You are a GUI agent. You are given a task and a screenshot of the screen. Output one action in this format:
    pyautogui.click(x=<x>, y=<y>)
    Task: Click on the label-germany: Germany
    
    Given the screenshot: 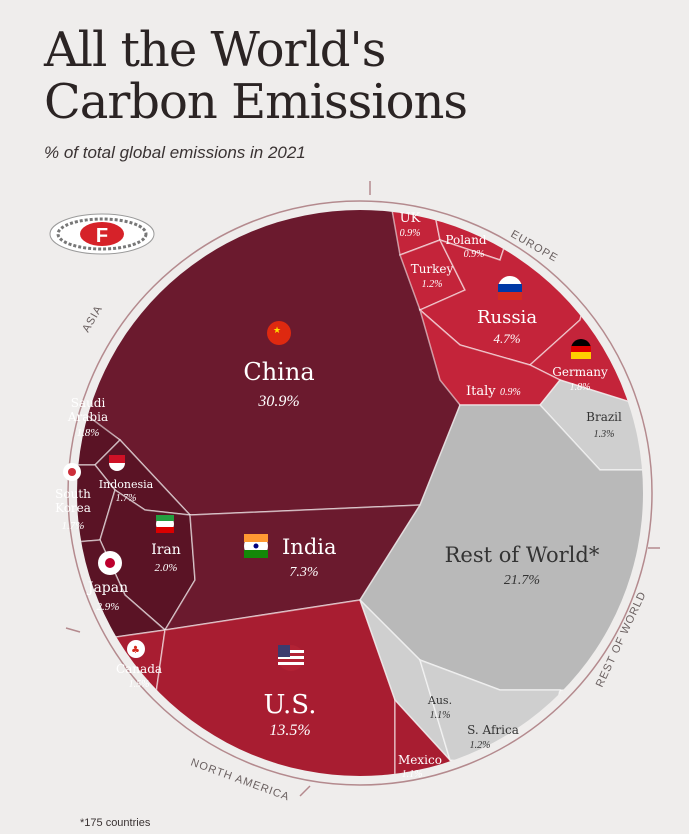 What is the action you would take?
    pyautogui.click(x=580, y=372)
    